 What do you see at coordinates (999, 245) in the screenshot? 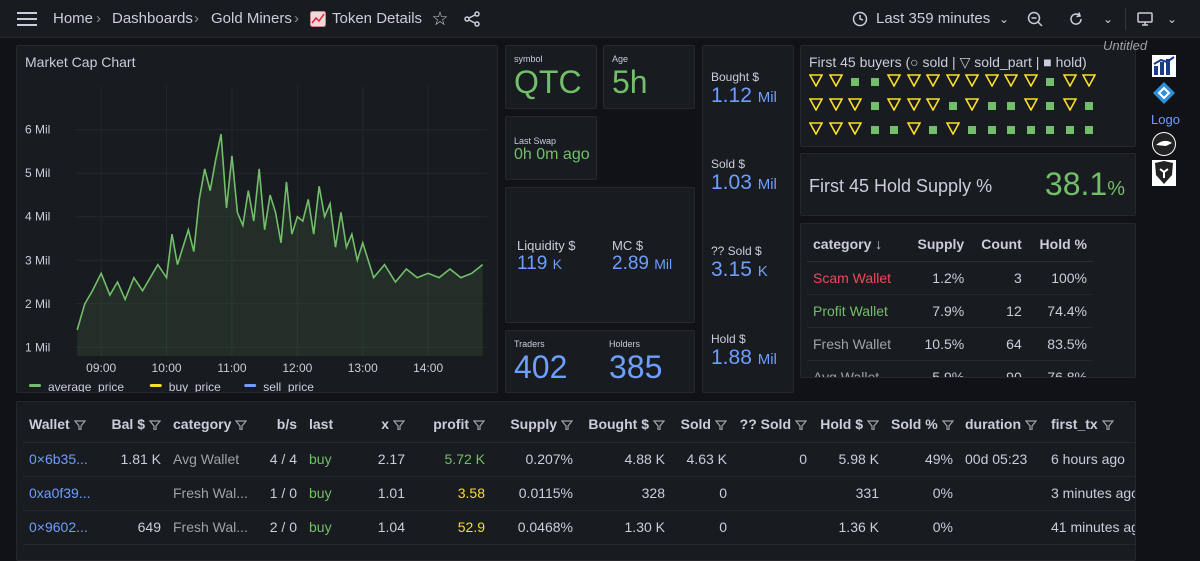
I see `count-header: Count` at bounding box center [999, 245].